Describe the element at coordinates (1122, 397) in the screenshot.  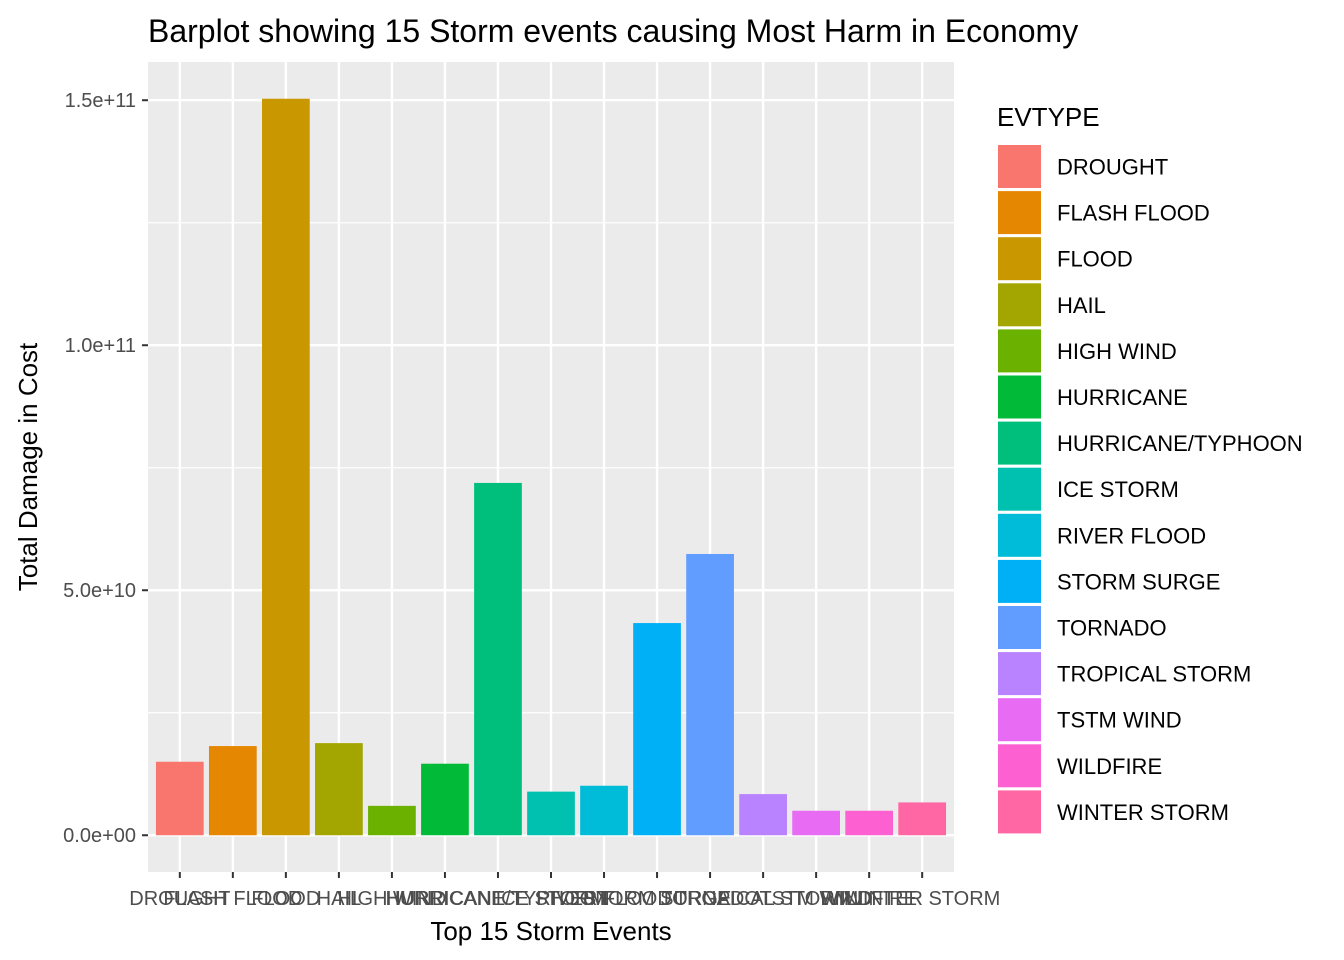
I see `legend-label: HURRICANE` at that location.